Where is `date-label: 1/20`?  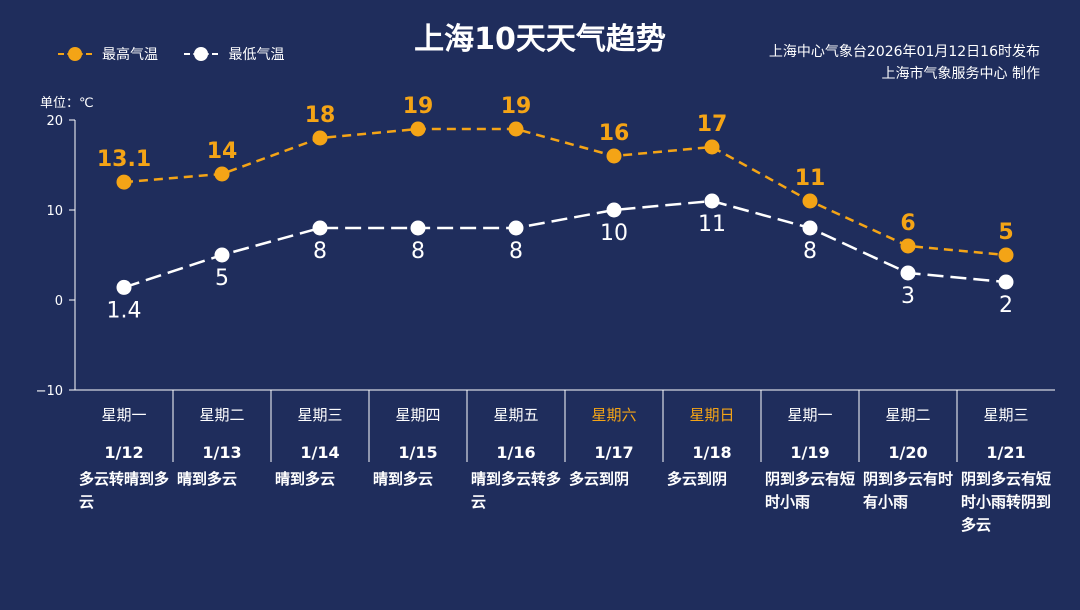
date-label: 1/20 is located at coordinates (908, 452).